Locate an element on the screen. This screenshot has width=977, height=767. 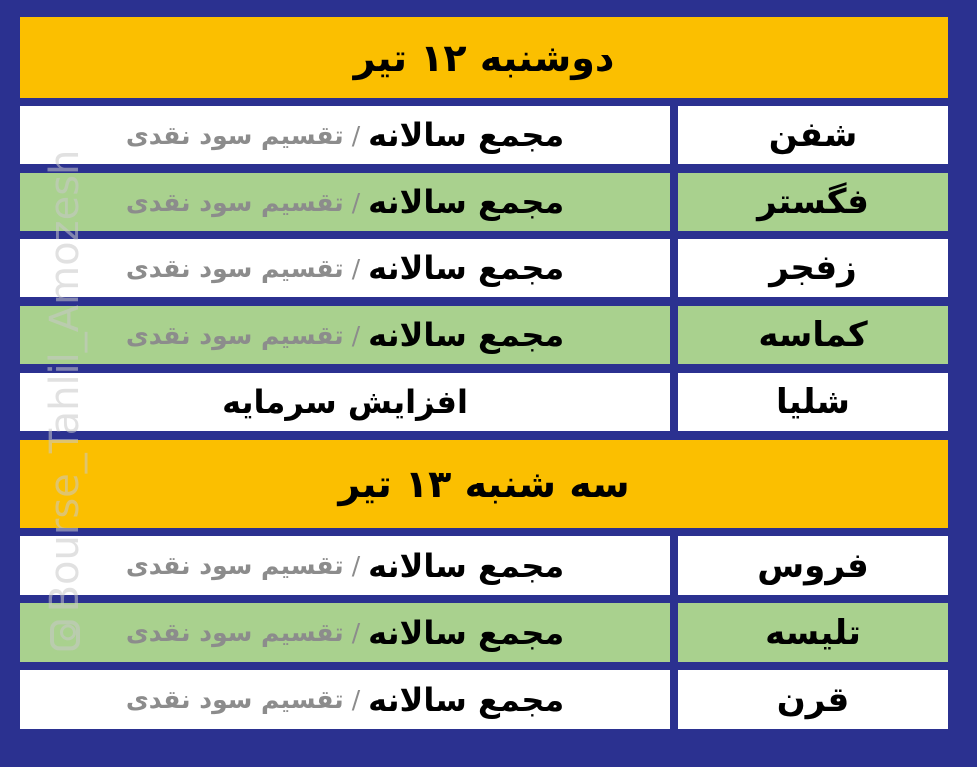
event-cell: افزایش سرمایه is located at coordinates (345, 402).